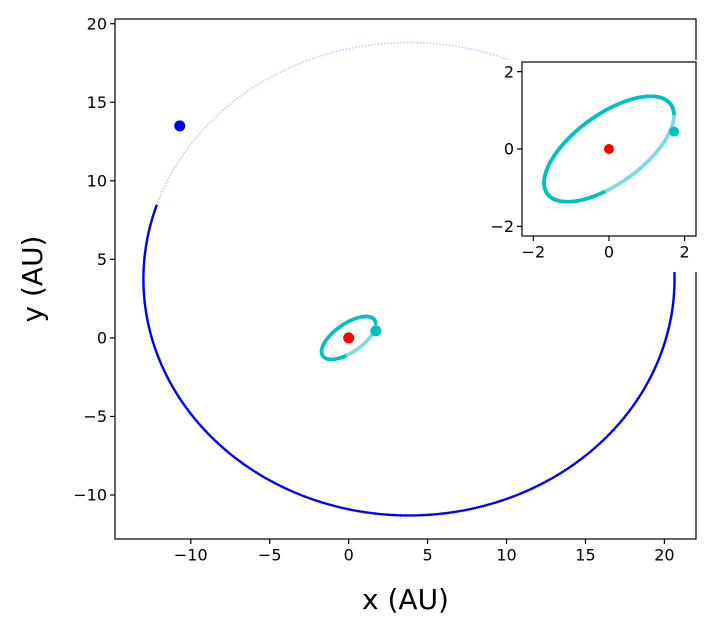 The height and width of the screenshot is (631, 711). I want to click on inset-axes: −2 0 2 −2 0 2, so click(582, 166).